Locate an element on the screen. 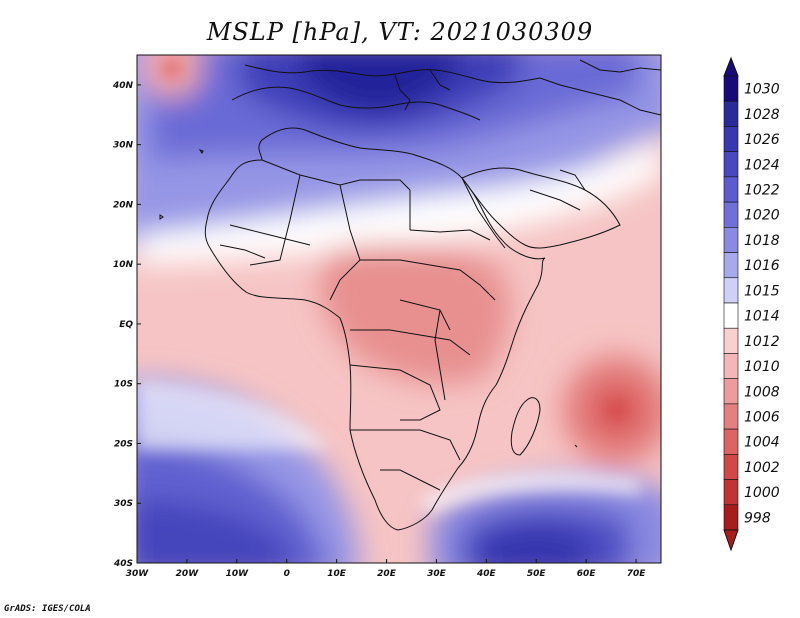 This screenshot has height=618, width=800. colorbar-level-label: 1028 is located at coordinates (762, 115).